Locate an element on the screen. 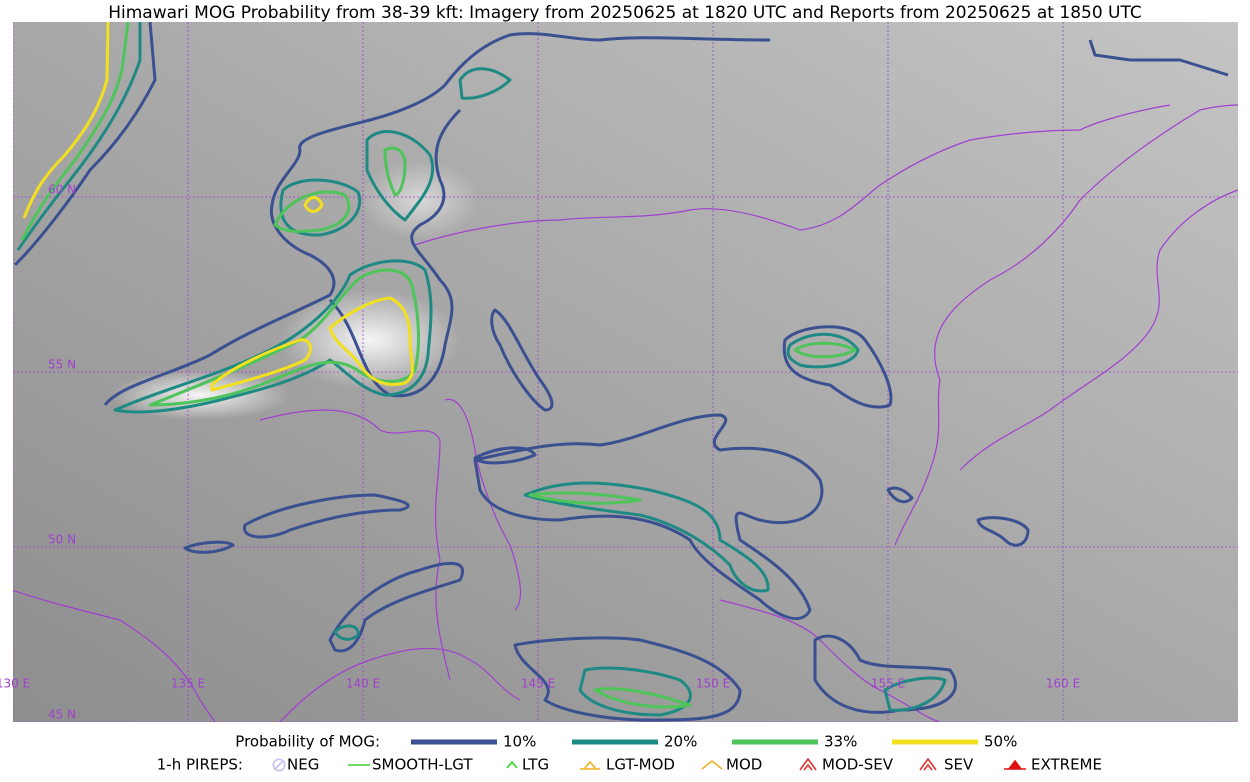  lat-label: 55 N is located at coordinates (62, 365).